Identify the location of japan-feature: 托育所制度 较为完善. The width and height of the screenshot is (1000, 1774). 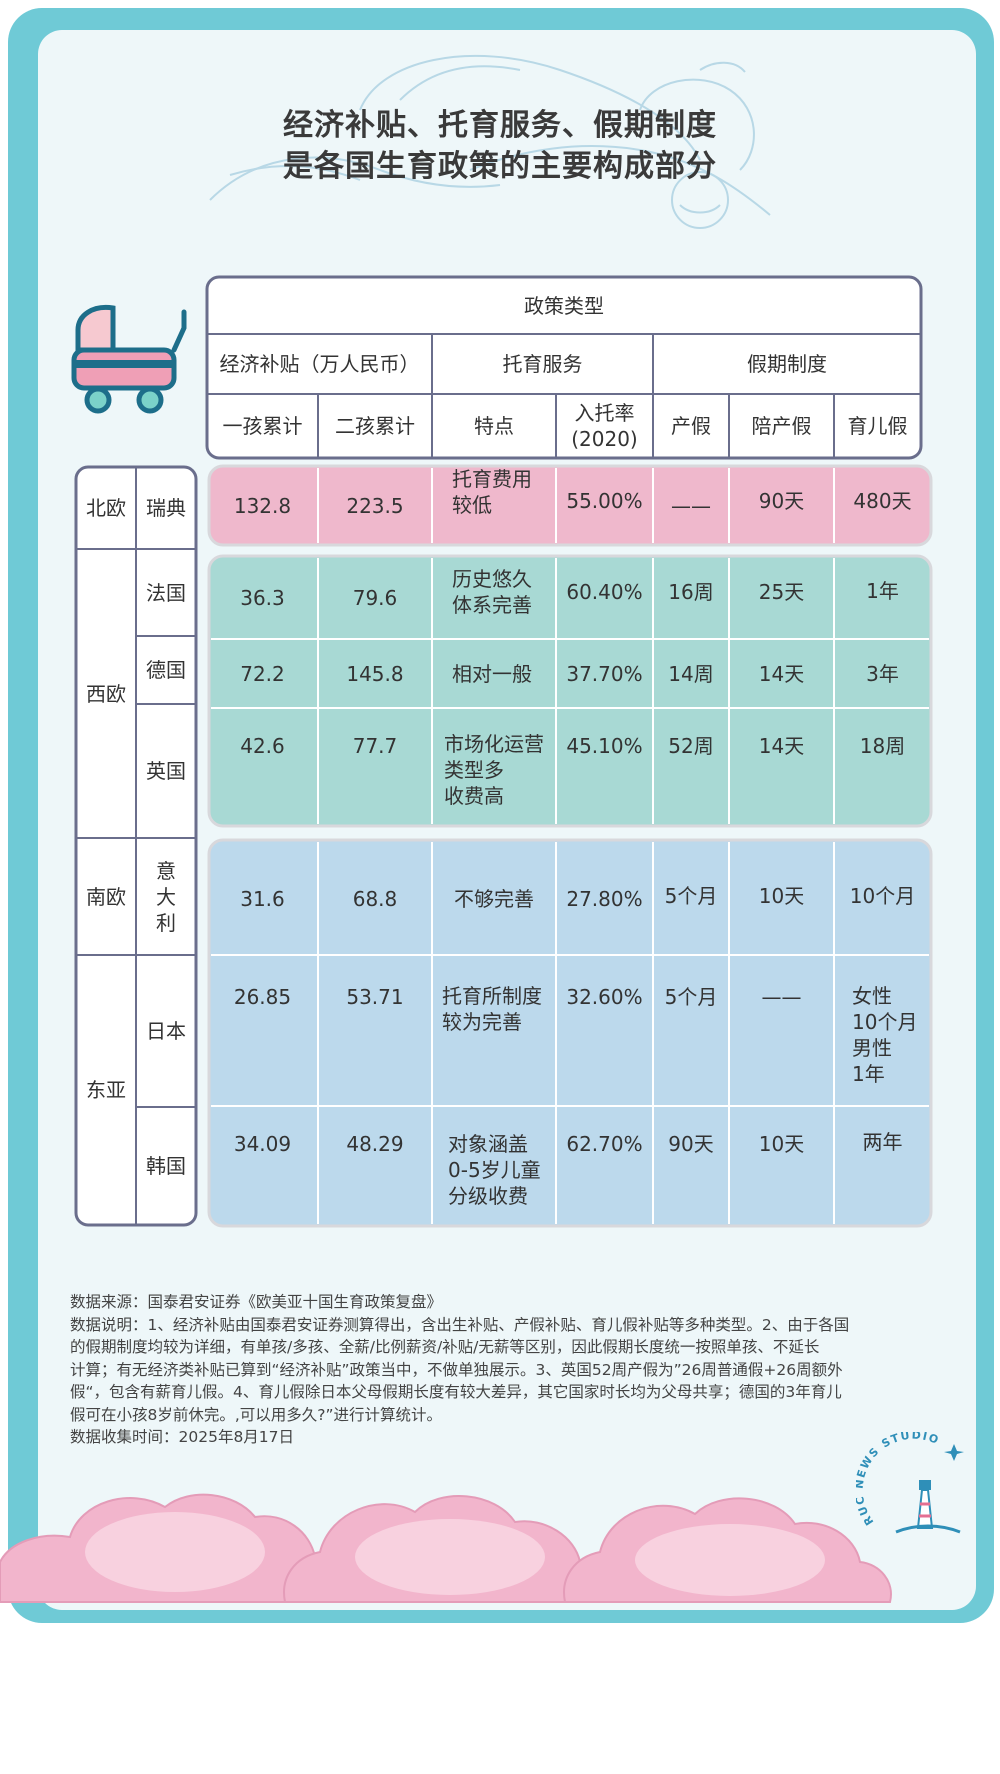
(499, 1013).